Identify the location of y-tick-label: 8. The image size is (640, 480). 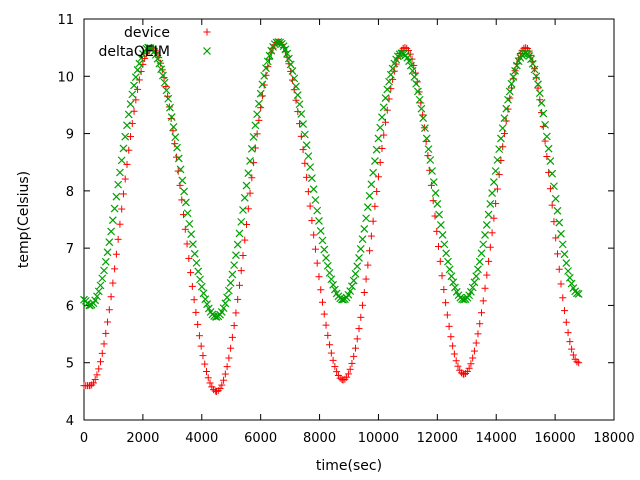
(70, 192).